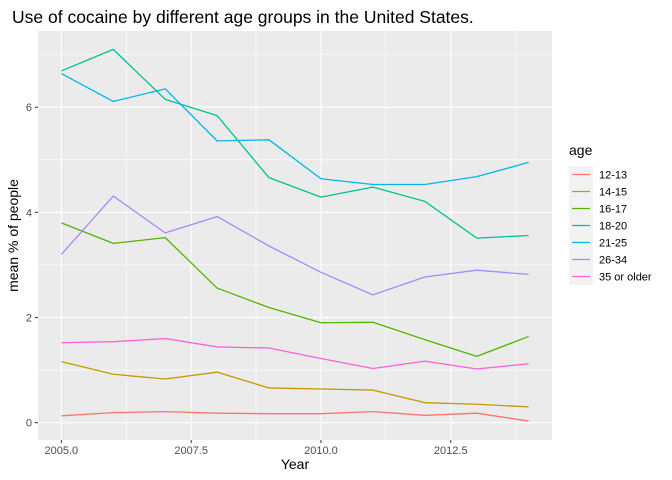  Describe the element at coordinates (295, 464) in the screenshot. I see `x-axis-title: Year` at that location.